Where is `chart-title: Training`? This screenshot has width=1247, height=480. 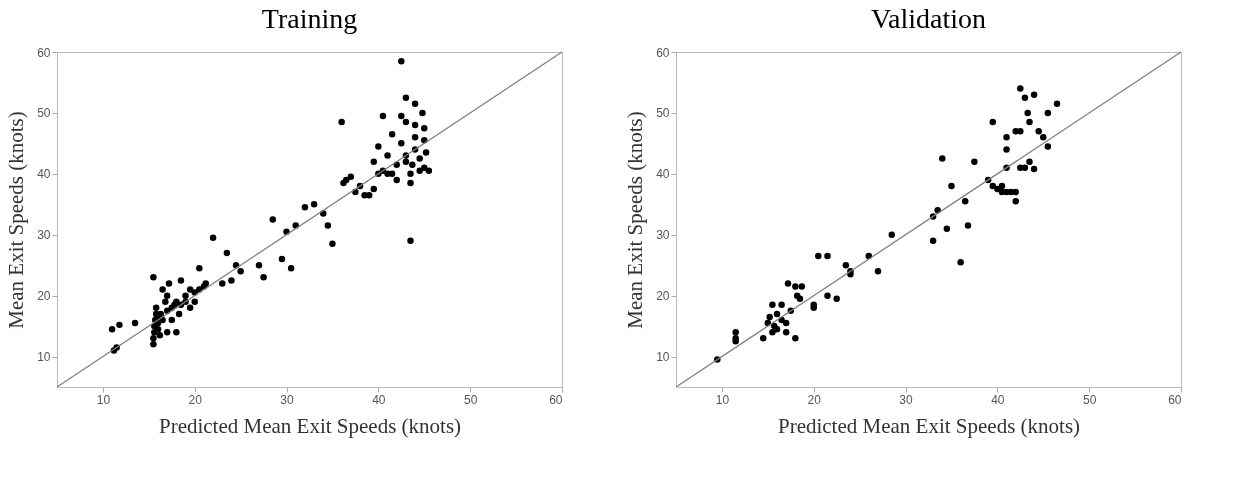 chart-title: Training is located at coordinates (309, 18).